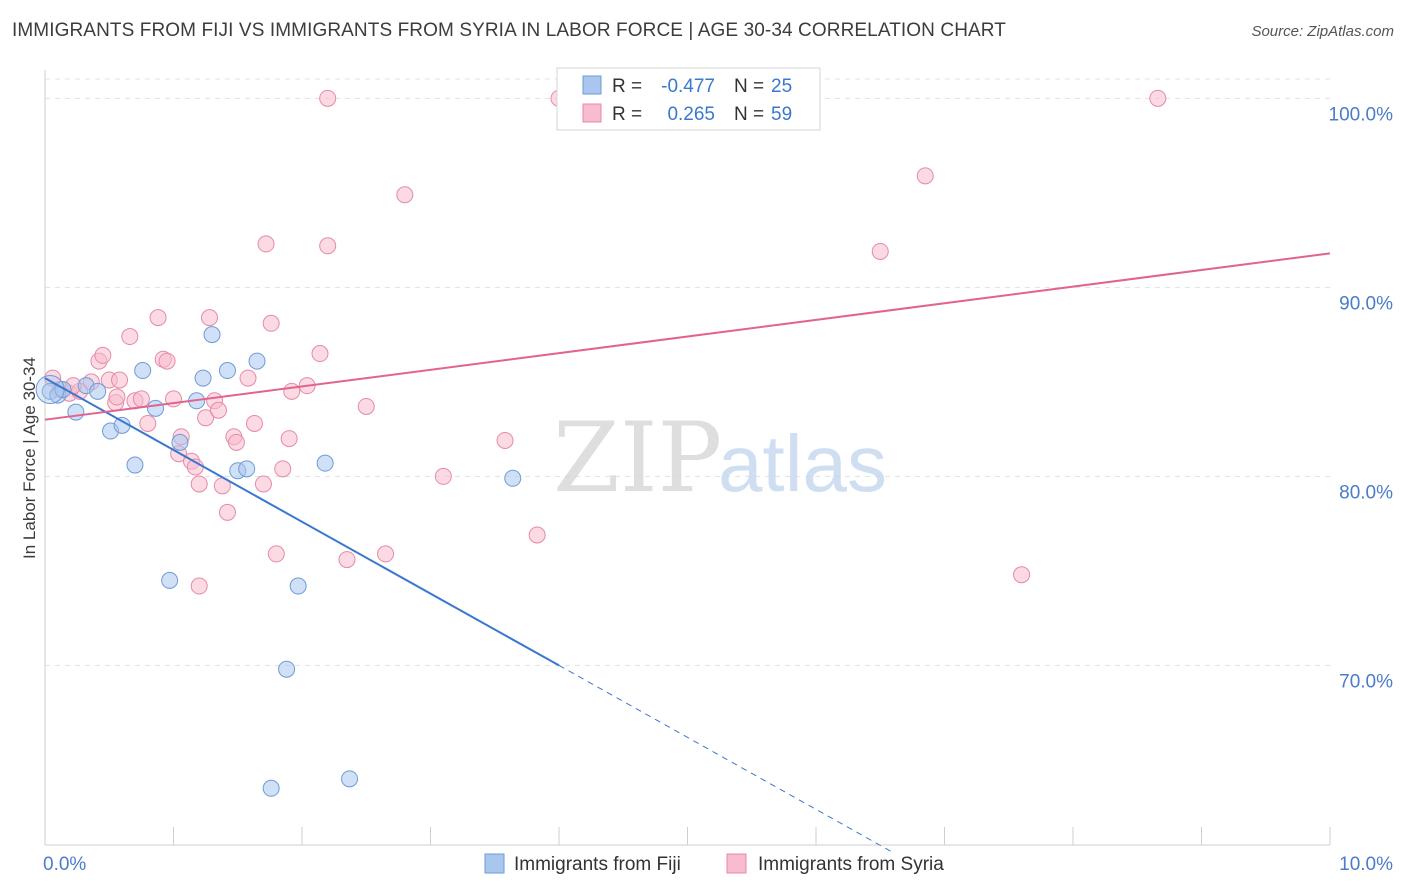  Describe the element at coordinates (749, 86) in the screenshot. I see `legend-n-label-fiji: N =` at that location.